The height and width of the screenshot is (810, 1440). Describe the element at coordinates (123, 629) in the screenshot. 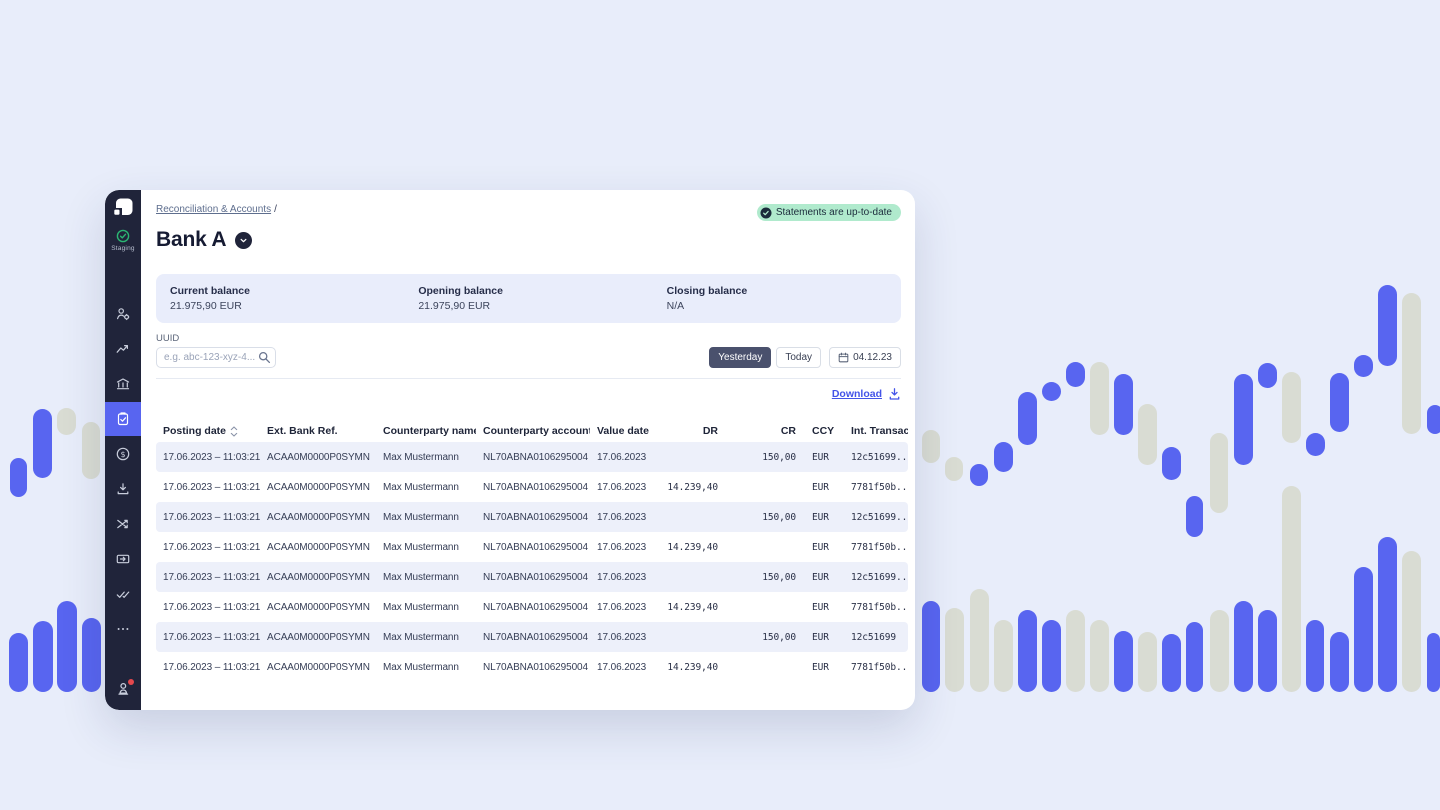

I see `sidebar-item-more` at that location.